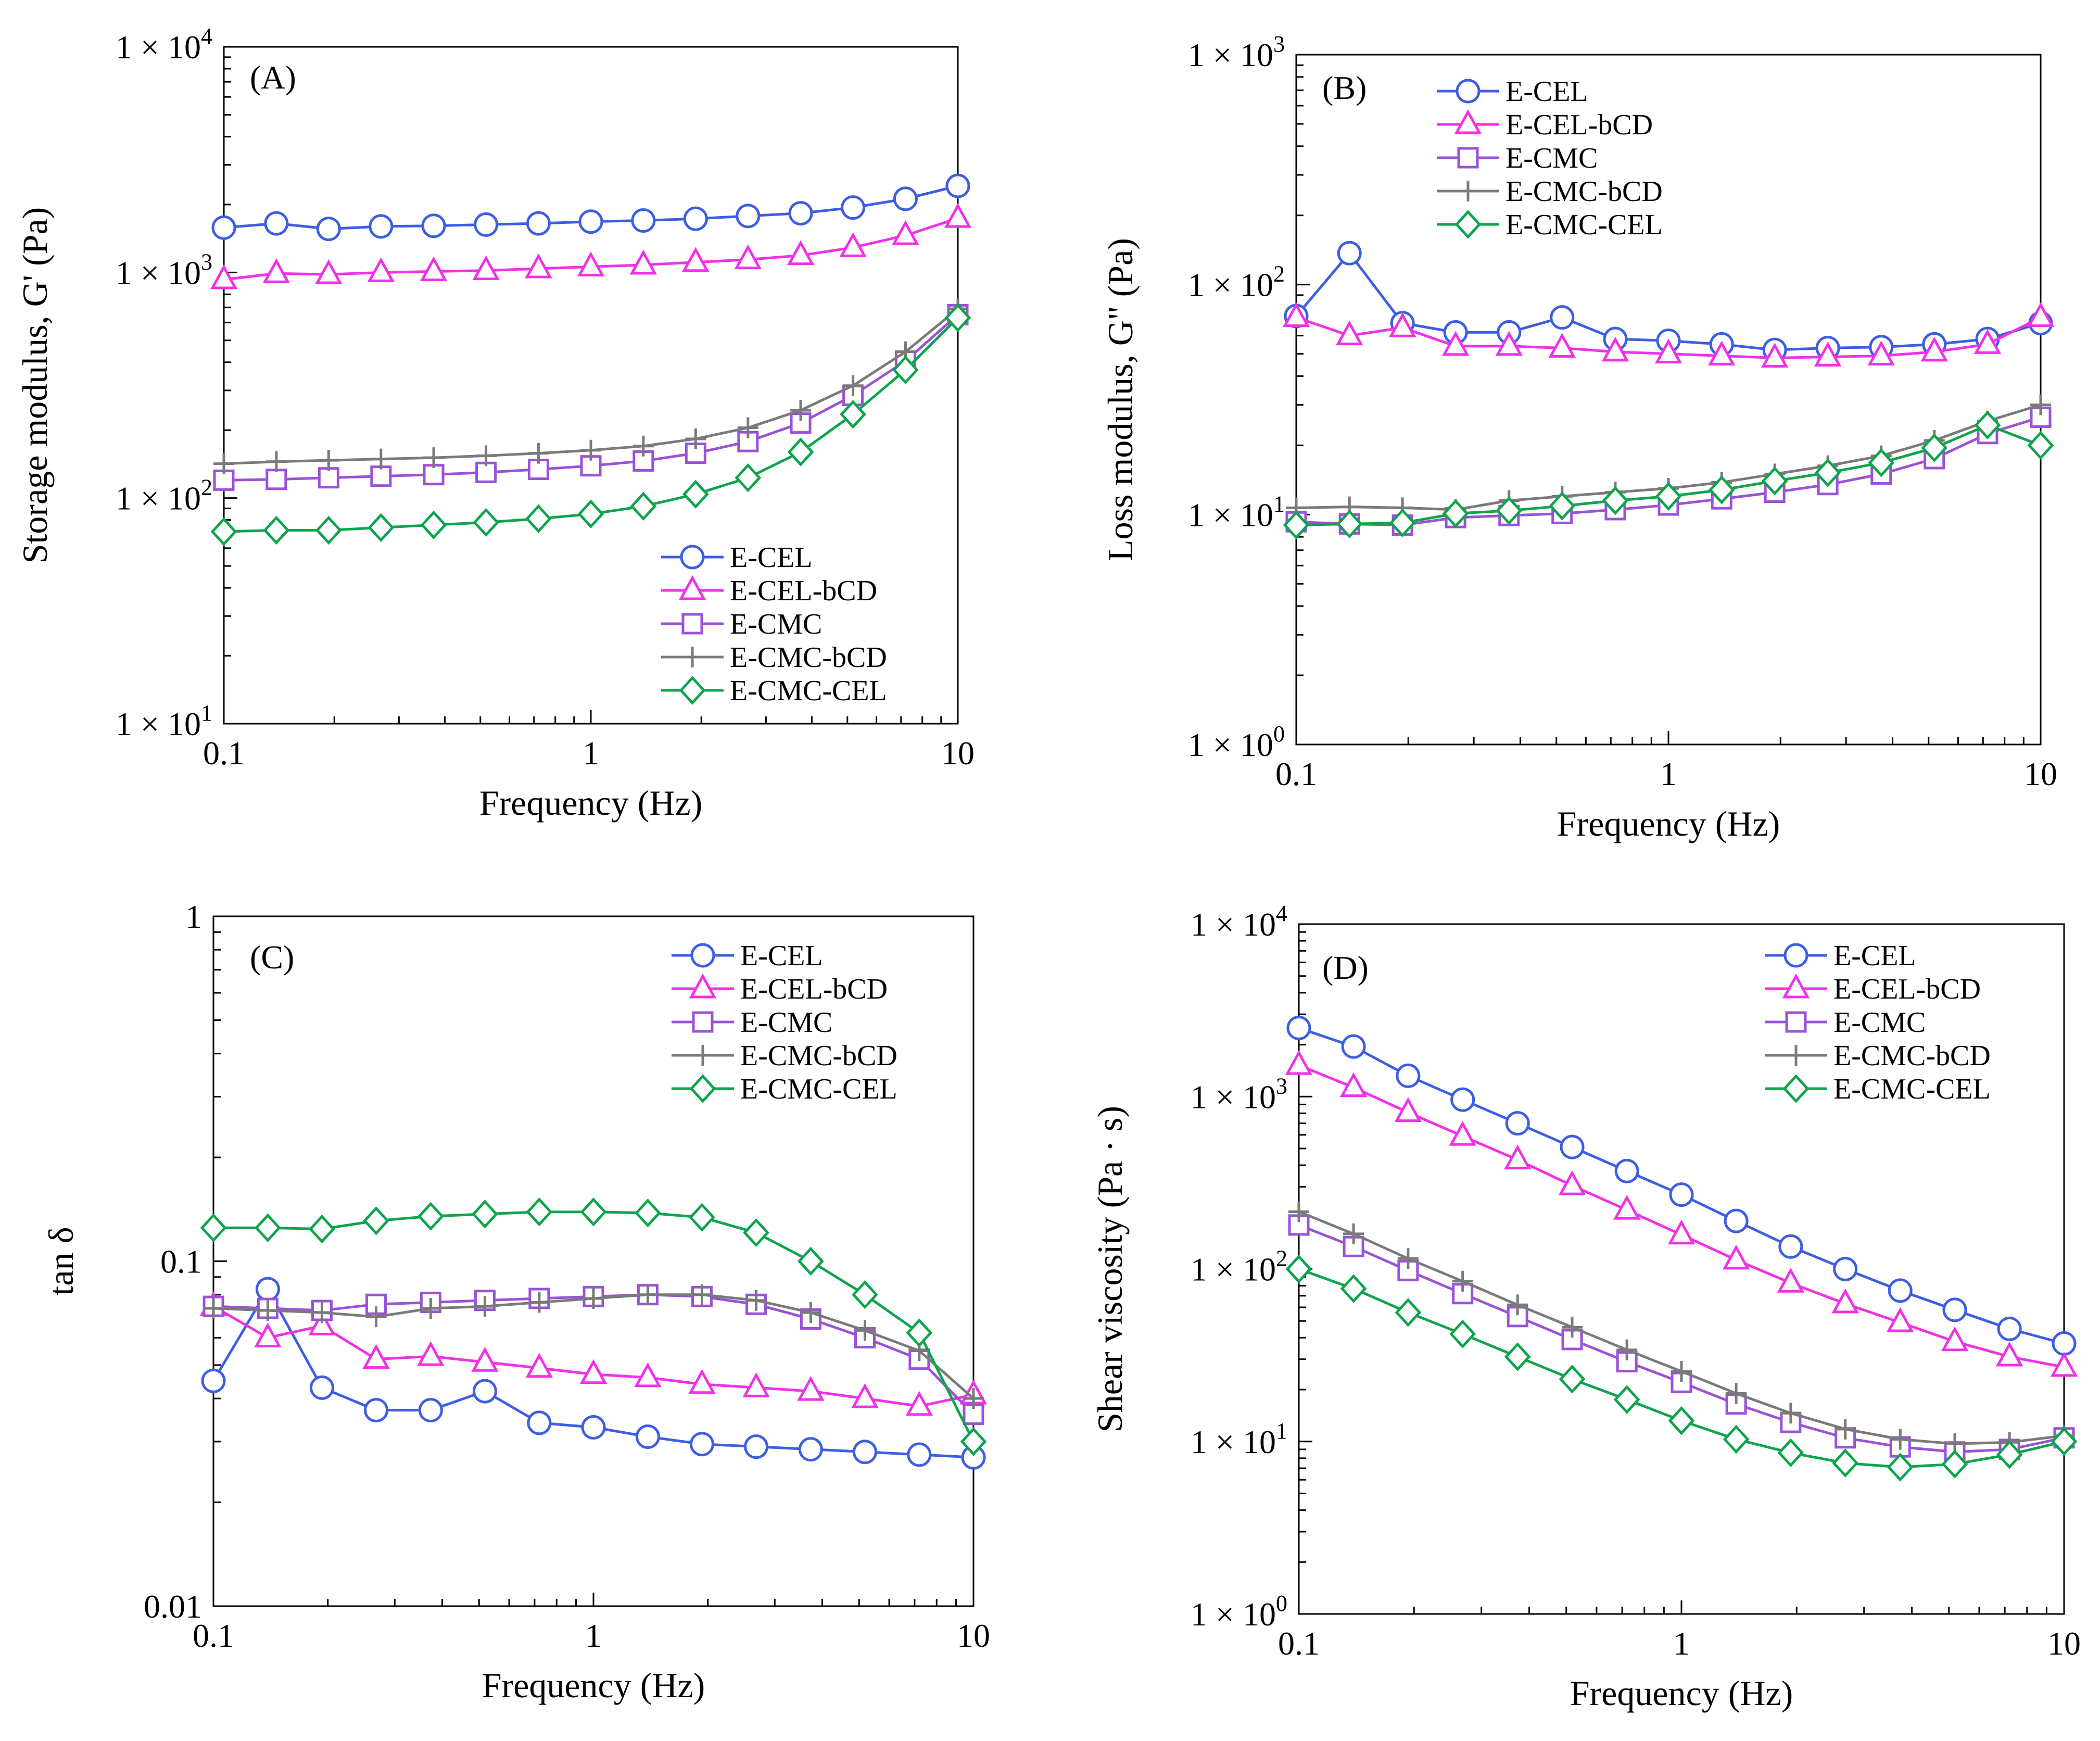 The image size is (2100, 1741). I want to click on y-tick-exponent: 0, so click(1279, 734).